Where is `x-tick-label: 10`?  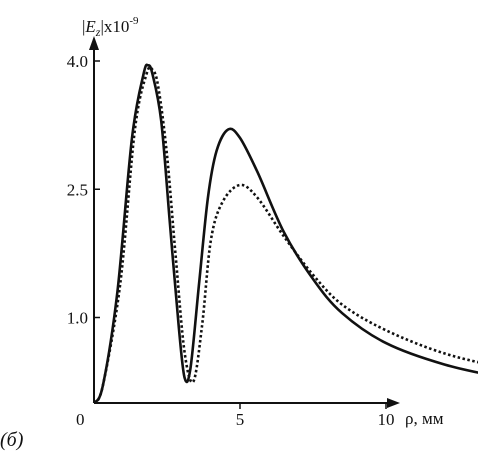
x-tick-label: 10 is located at coordinates (386, 419).